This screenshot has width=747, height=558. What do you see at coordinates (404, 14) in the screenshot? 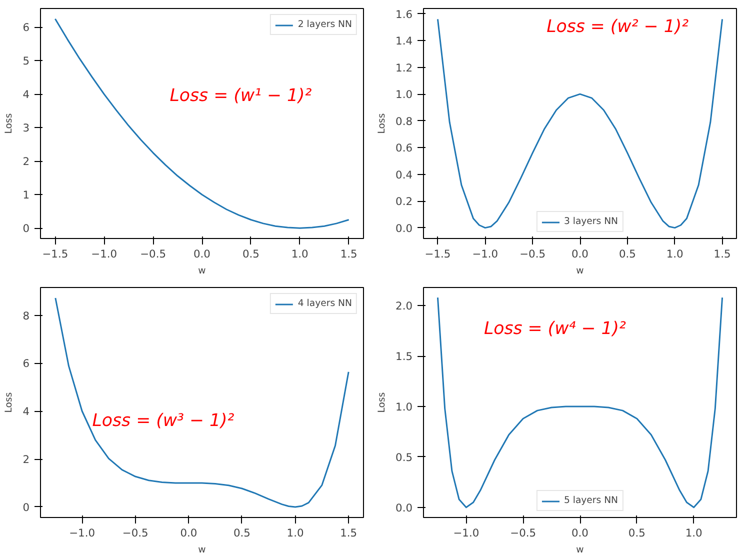
I see `y-tick-label: 1.6` at bounding box center [404, 14].